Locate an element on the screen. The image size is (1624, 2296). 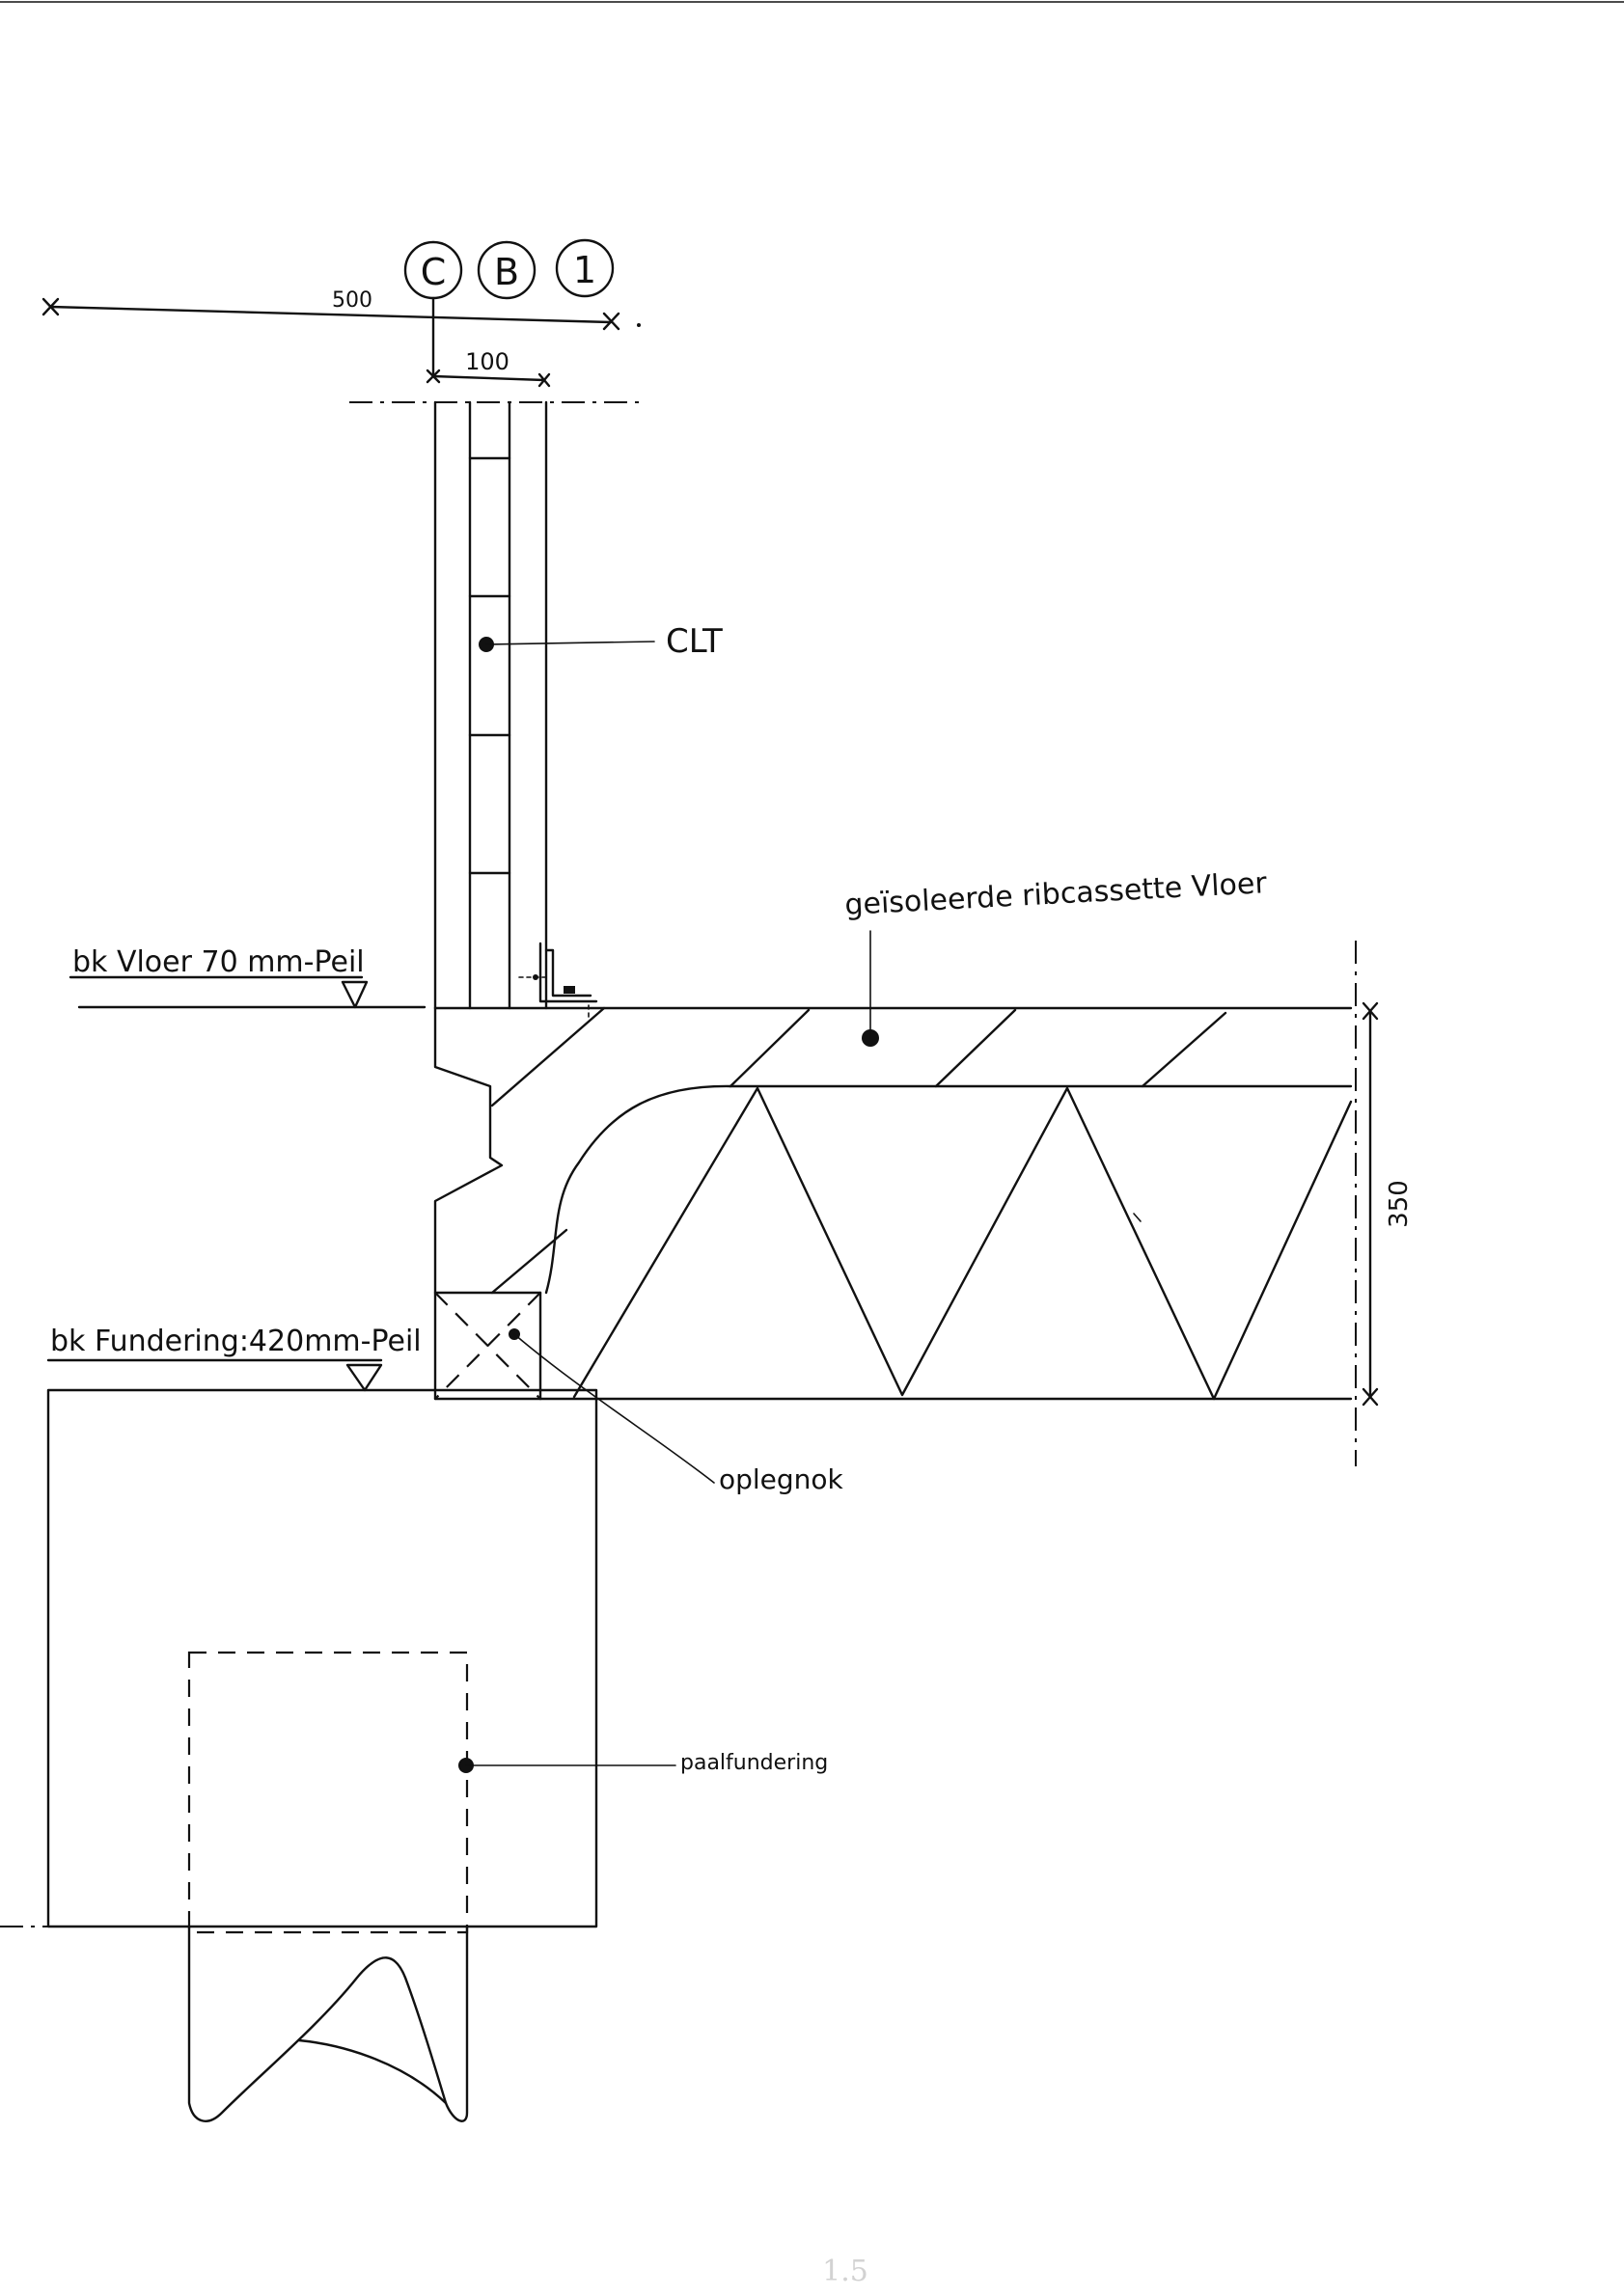
callout-ribcassette: geïsoleerde ribcassette Vloer is located at coordinates (1057, 956).